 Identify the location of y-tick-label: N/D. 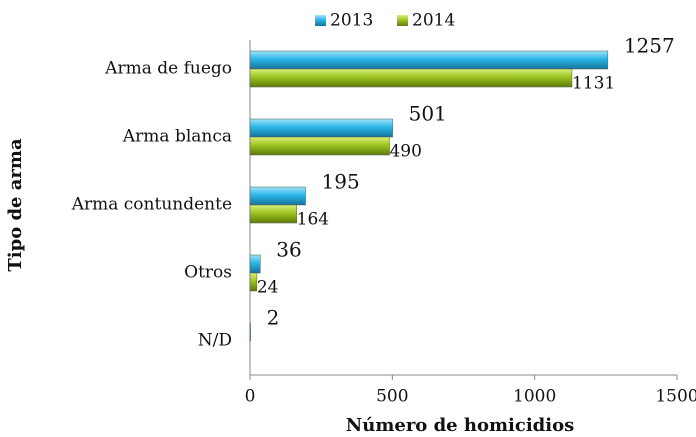
(215, 341).